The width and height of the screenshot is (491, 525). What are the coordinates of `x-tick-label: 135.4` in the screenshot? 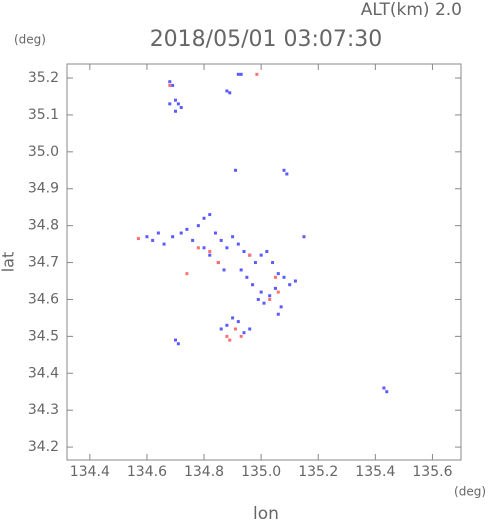 It's located at (375, 472).